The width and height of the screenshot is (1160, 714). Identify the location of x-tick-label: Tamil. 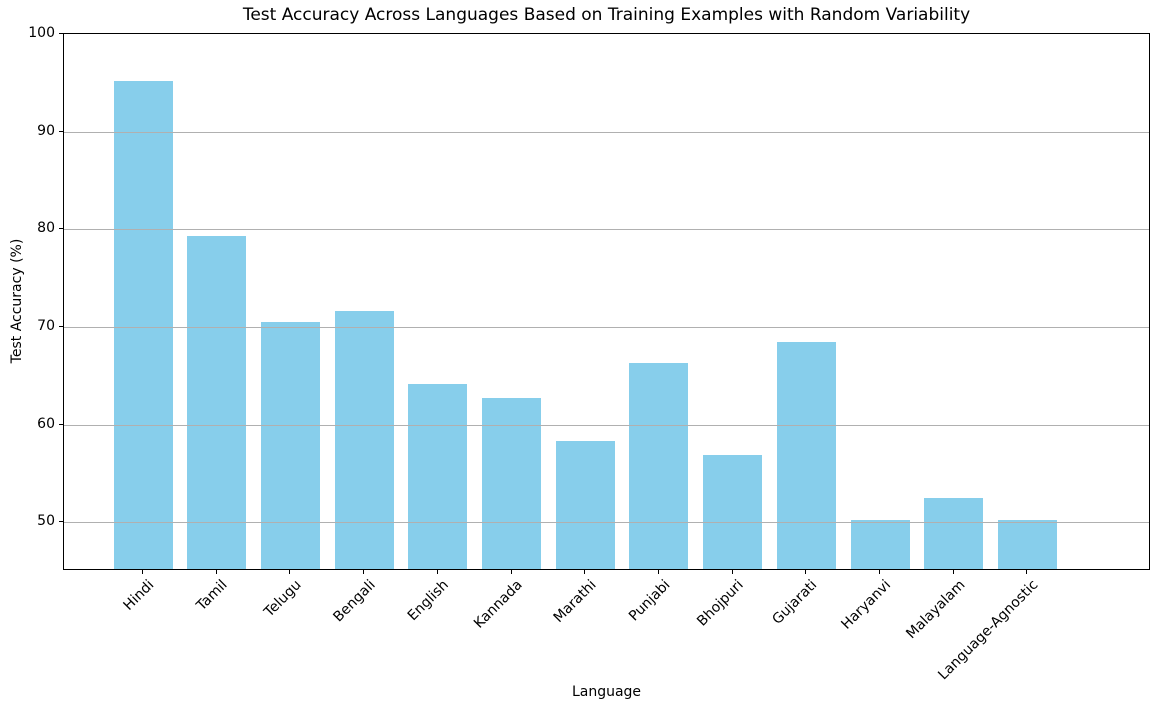
(213, 595).